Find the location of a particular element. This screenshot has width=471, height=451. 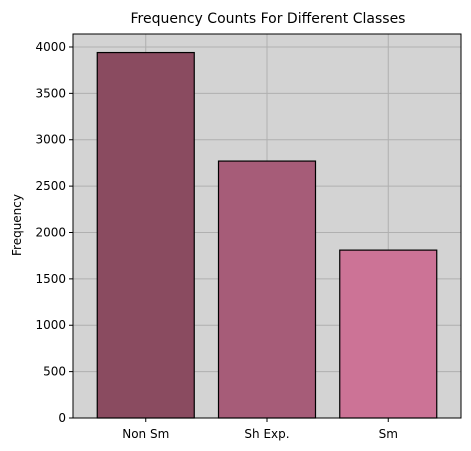

y-tick-label: 0 is located at coordinates (62, 418).